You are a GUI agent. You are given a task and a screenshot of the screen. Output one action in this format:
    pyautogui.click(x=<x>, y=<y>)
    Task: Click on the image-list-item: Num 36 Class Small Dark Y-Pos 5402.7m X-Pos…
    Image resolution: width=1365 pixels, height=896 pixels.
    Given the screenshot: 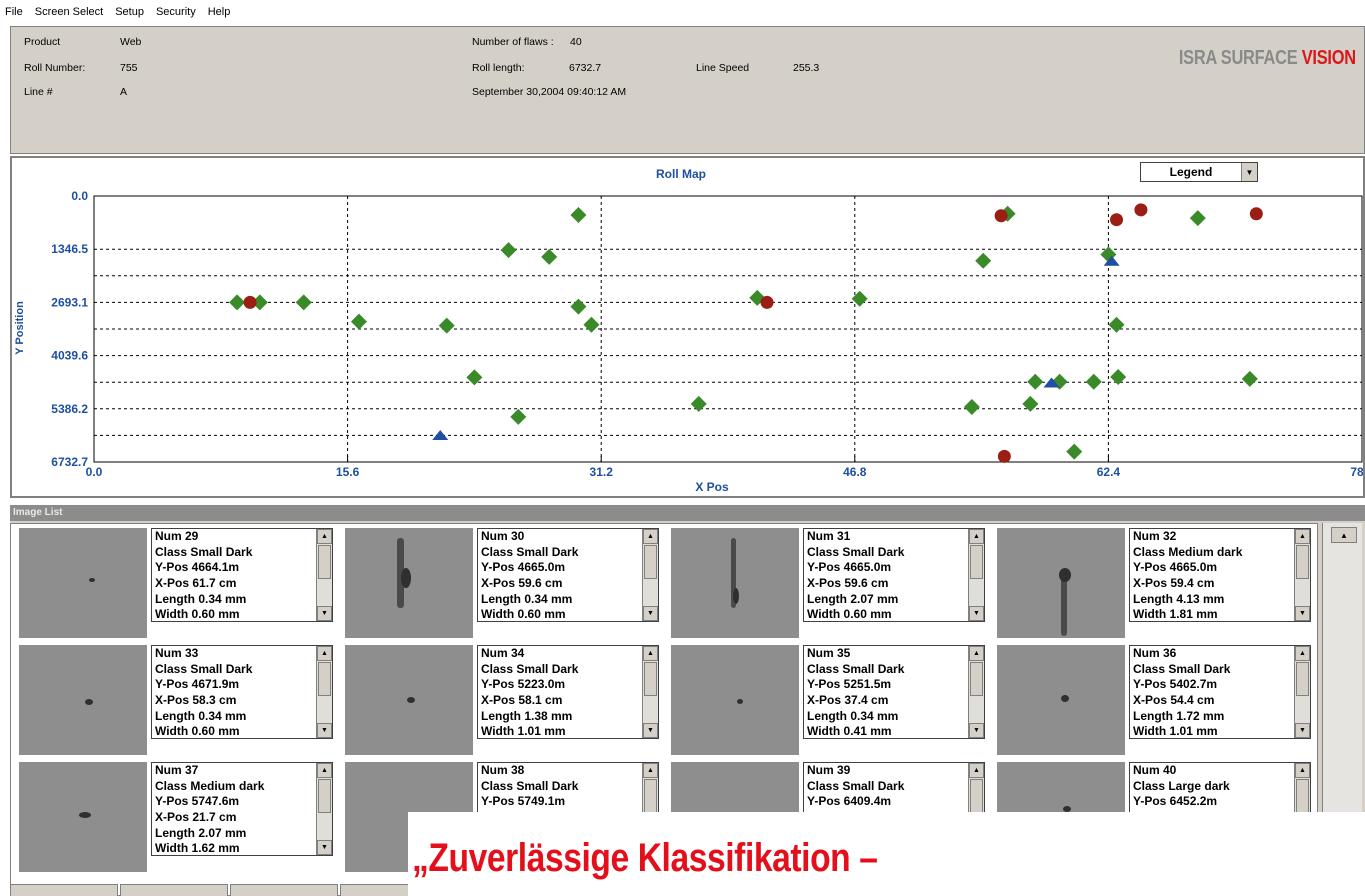 What is the action you would take?
    pyautogui.click(x=1152, y=699)
    